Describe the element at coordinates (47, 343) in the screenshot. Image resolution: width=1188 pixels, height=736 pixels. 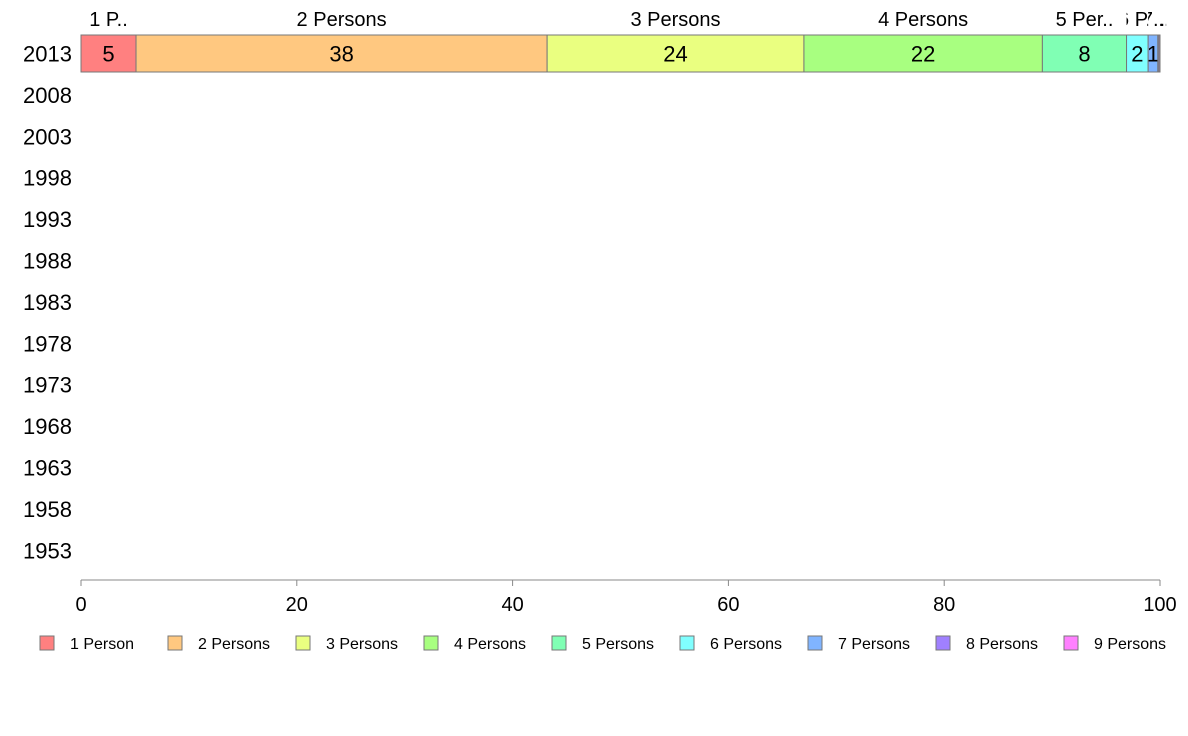
I see `category-label: 1978` at that location.